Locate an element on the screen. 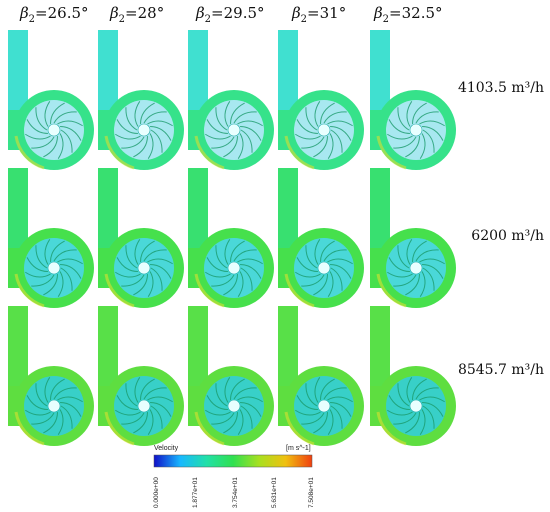 Image resolution: width=550 pixels, height=512 pixels. column-header-2: β2=28° is located at coordinates (137, 14).